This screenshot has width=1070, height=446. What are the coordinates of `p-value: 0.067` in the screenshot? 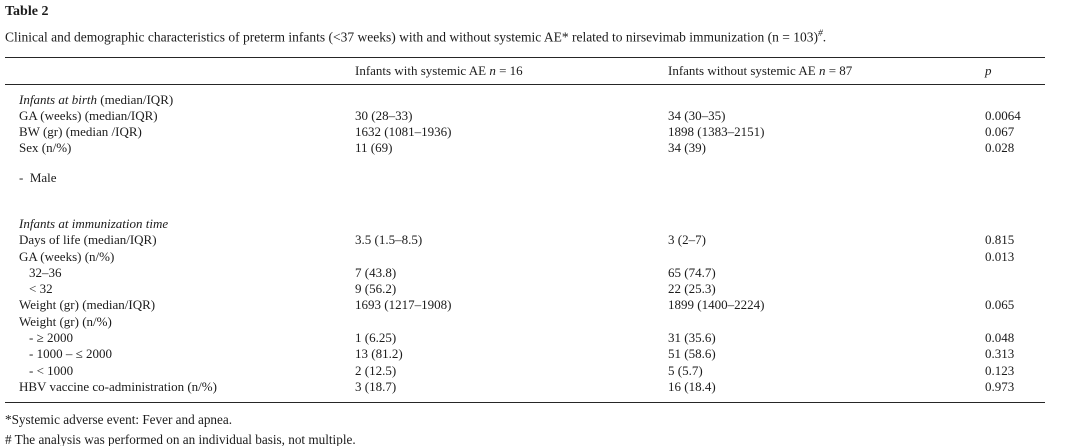 It's located at (1000, 132).